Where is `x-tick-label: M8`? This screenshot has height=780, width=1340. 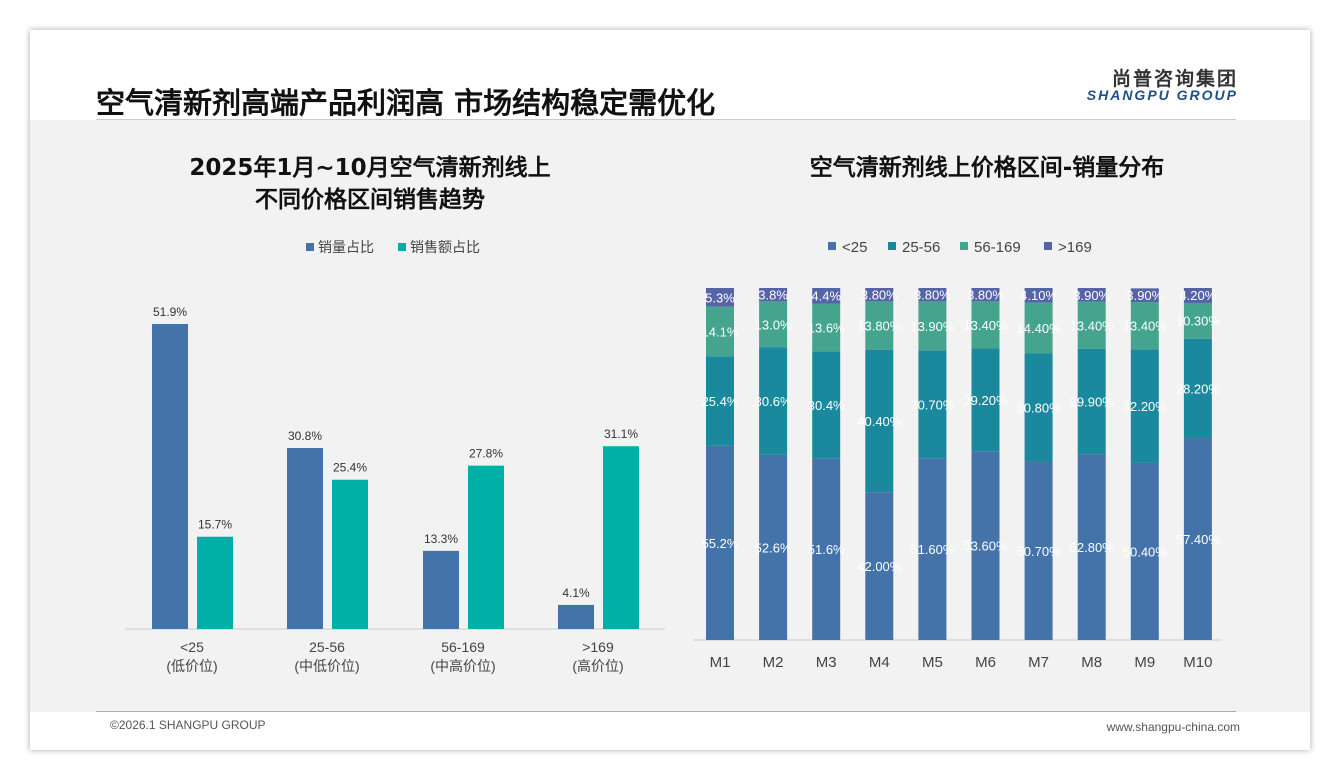
x-tick-label: M8 is located at coordinates (1091, 662).